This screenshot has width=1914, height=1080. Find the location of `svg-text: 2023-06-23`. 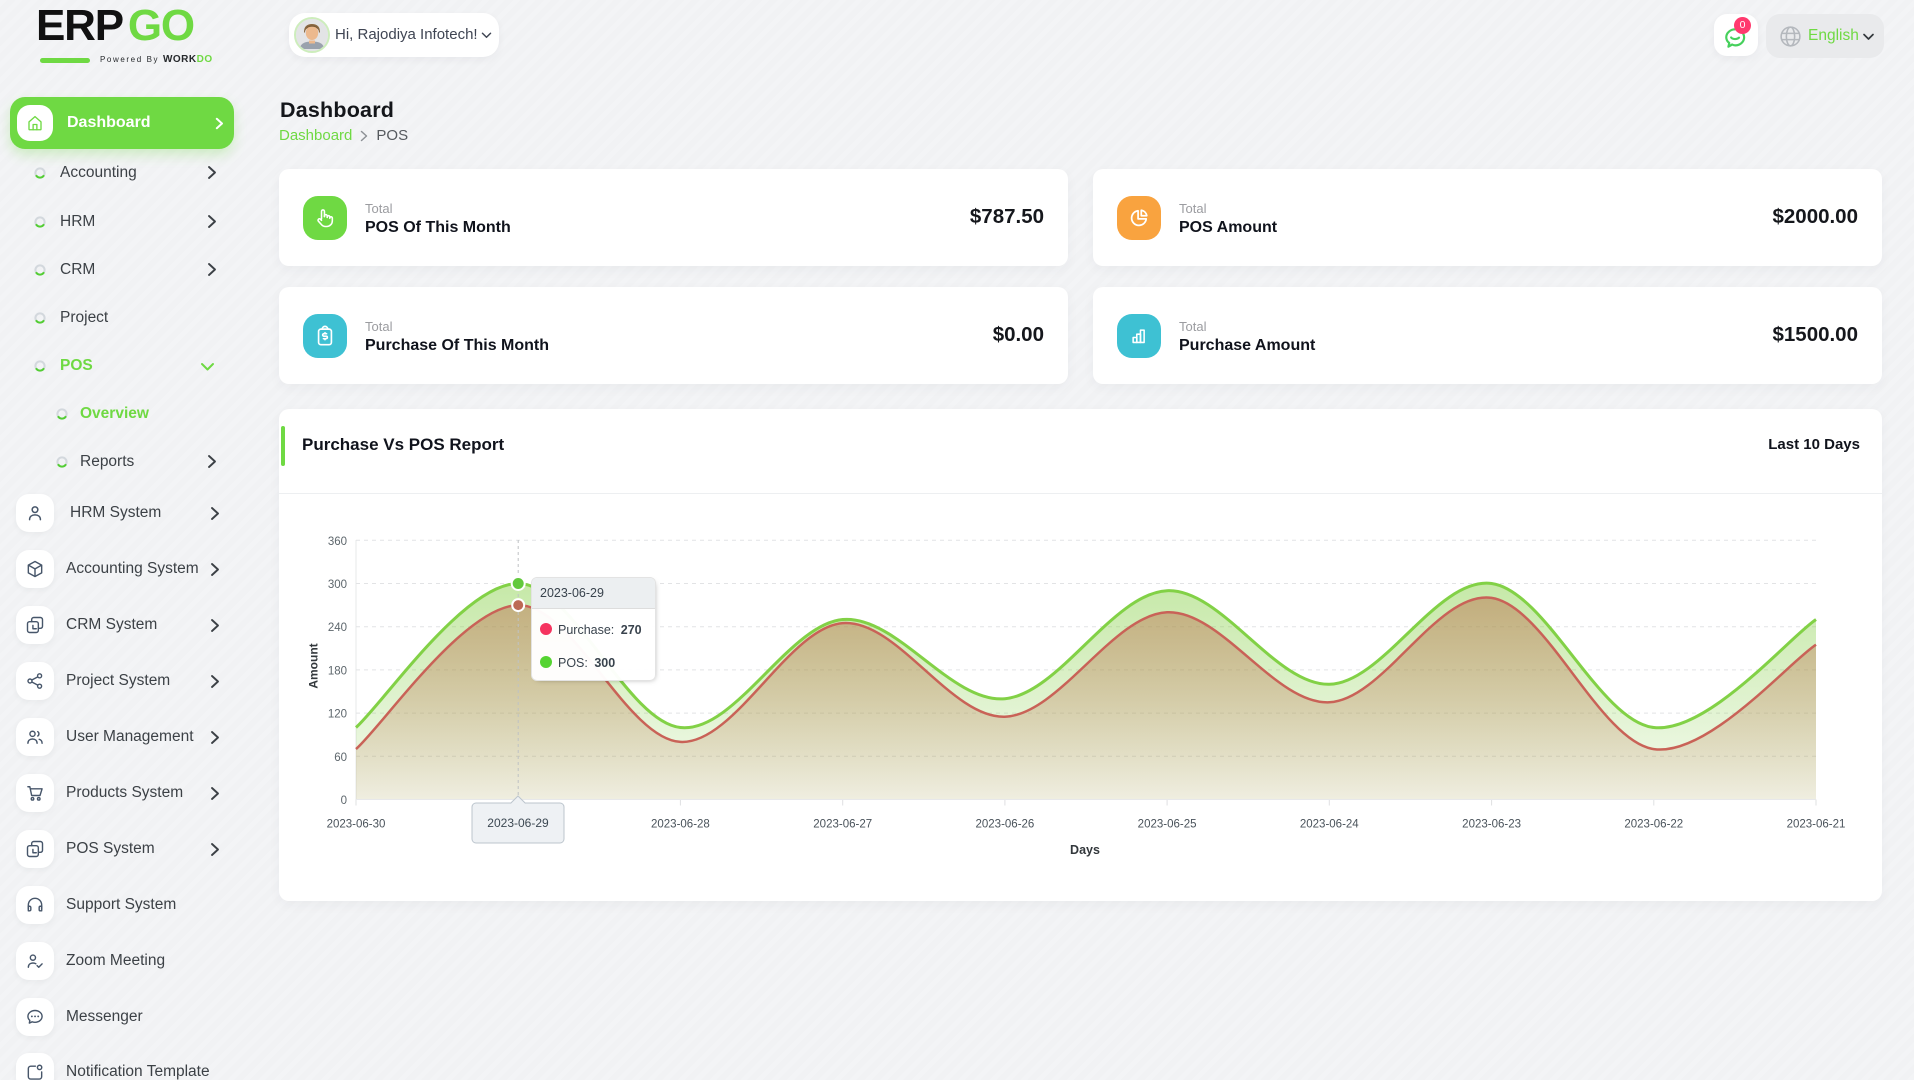

svg-text: 2023-06-23 is located at coordinates (1491, 825).